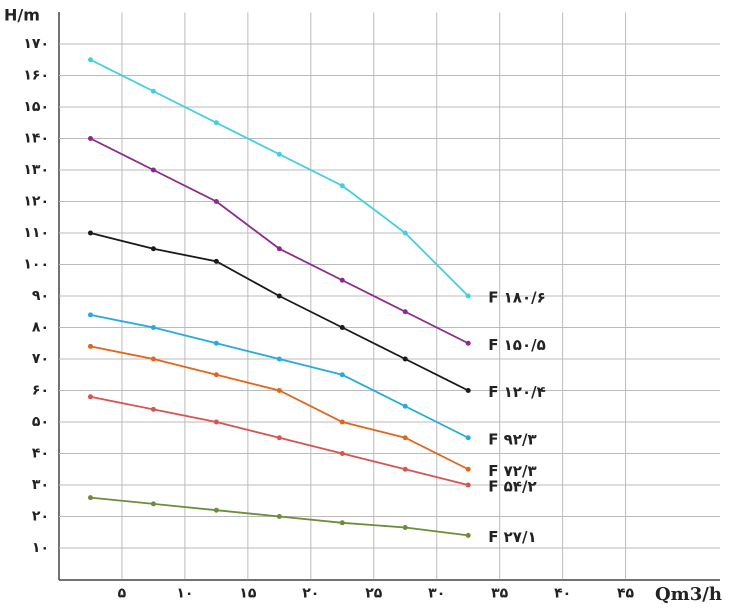  What do you see at coordinates (500, 594) in the screenshot?
I see `x-tick-label: ۳۵` at bounding box center [500, 594].